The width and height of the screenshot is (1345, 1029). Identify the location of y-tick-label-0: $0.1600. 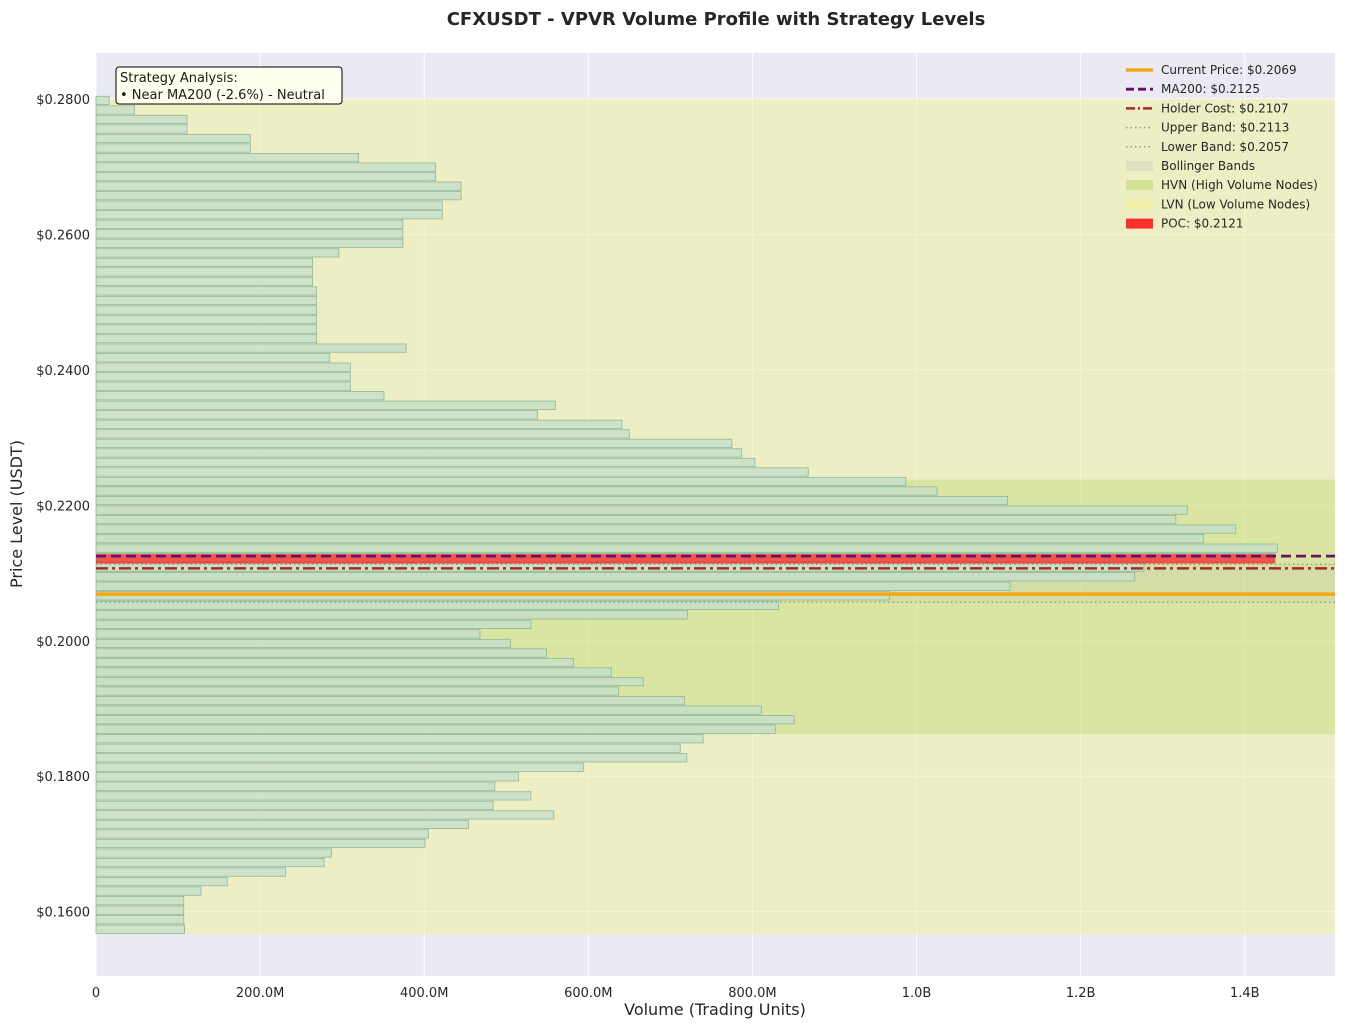
(63, 913).